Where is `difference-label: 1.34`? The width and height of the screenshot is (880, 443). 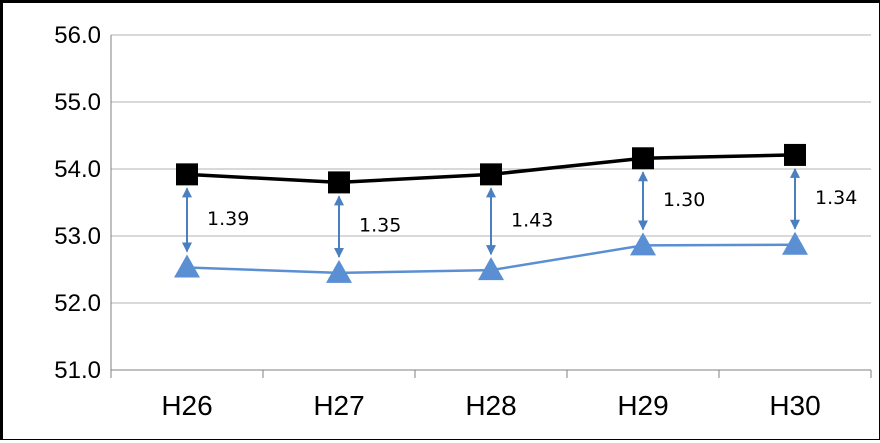 difference-label: 1.34 is located at coordinates (836, 198).